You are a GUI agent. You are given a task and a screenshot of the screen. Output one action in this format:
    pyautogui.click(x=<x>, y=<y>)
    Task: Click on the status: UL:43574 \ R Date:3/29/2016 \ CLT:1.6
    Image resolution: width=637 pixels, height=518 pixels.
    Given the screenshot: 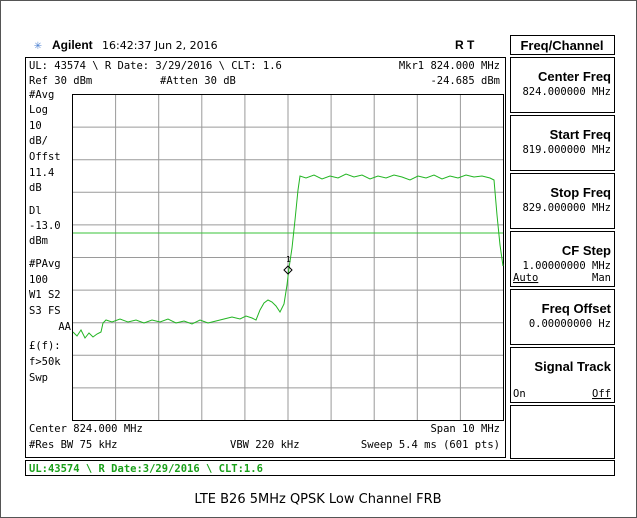 What is the action you would take?
    pyautogui.click(x=146, y=469)
    